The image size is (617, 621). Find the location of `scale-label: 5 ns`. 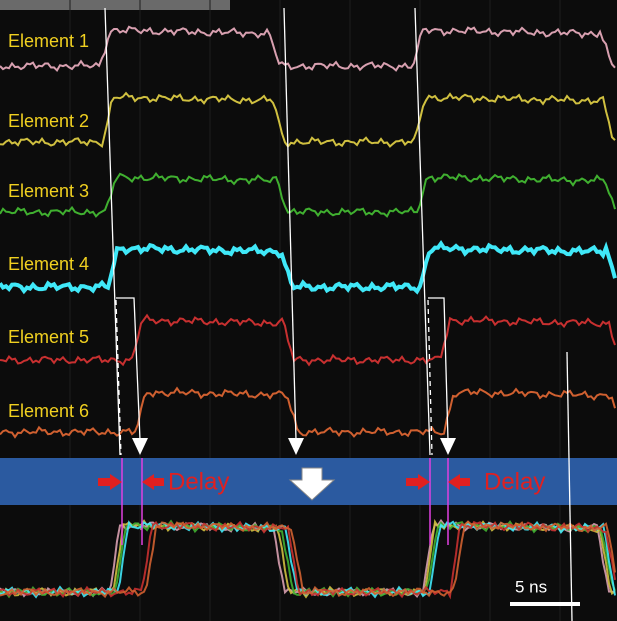

scale-label: 5 ns is located at coordinates (531, 586).